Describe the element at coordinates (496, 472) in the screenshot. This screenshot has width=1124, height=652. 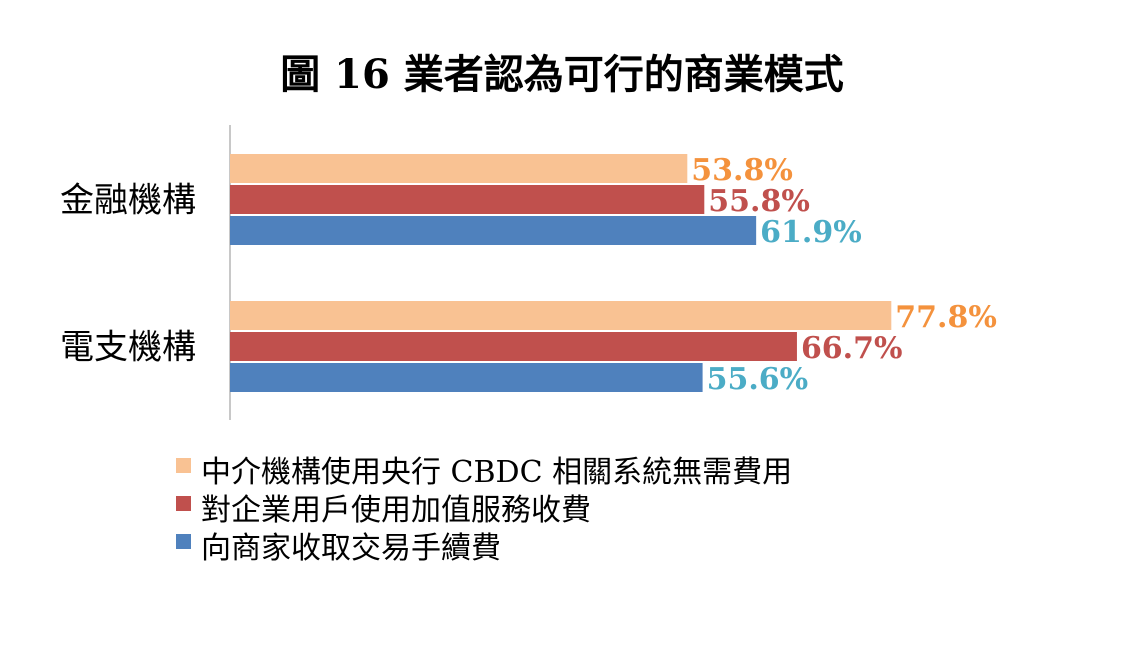
I see `legend-label: 中介機構使用央行 CBDC 相關系統無需費用` at that location.